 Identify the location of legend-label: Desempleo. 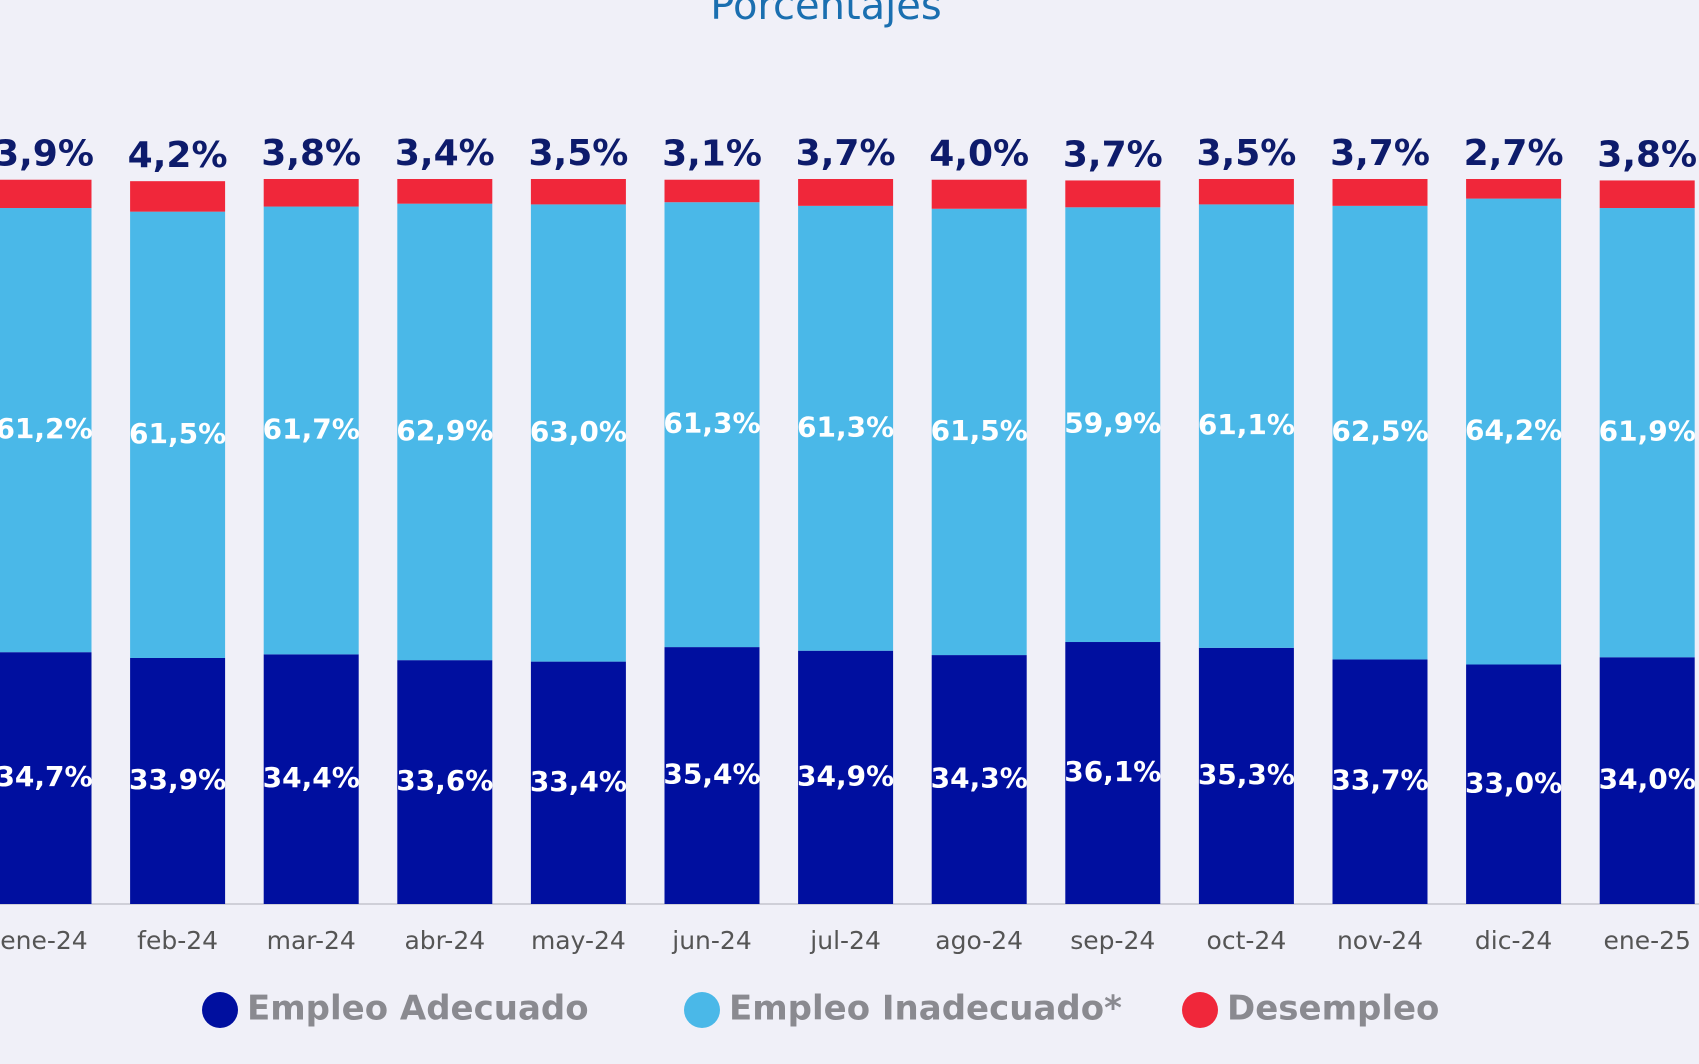
(1333, 1009).